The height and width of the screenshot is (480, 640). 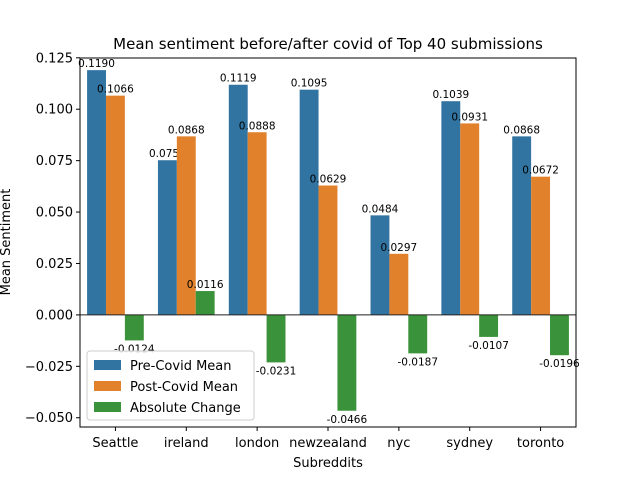 I want to click on data-label: 0.0931, so click(x=469, y=117).